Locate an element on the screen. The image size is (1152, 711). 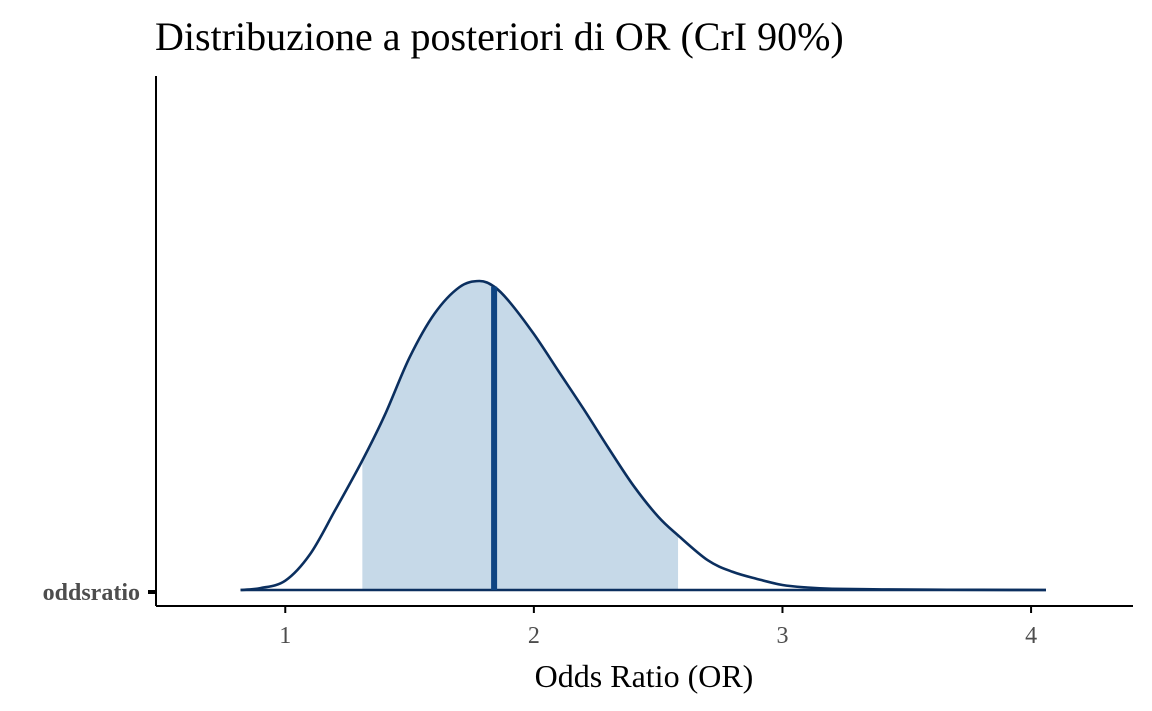
x-tick-label: 1 is located at coordinates (285, 636).